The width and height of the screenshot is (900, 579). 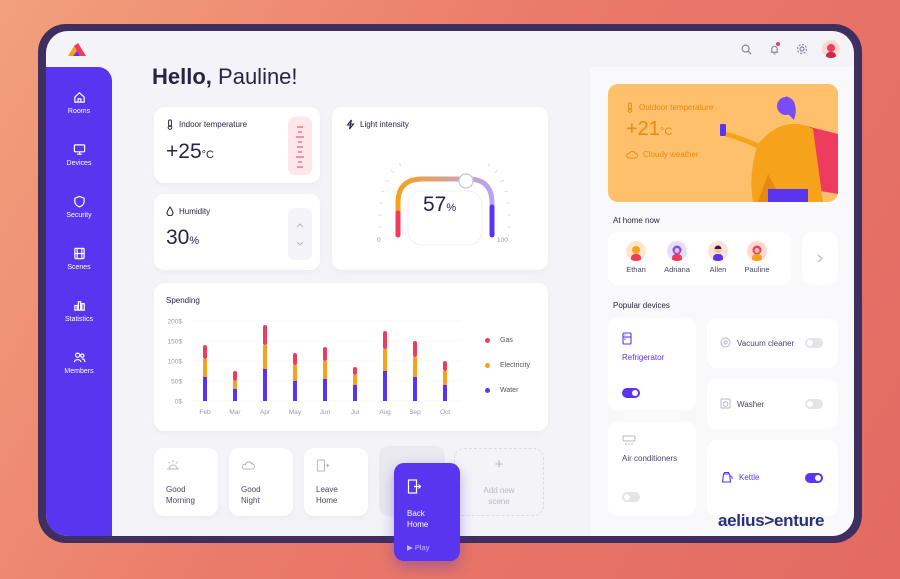 What do you see at coordinates (178, 237) in the screenshot?
I see `humidity-value: 30` at bounding box center [178, 237].